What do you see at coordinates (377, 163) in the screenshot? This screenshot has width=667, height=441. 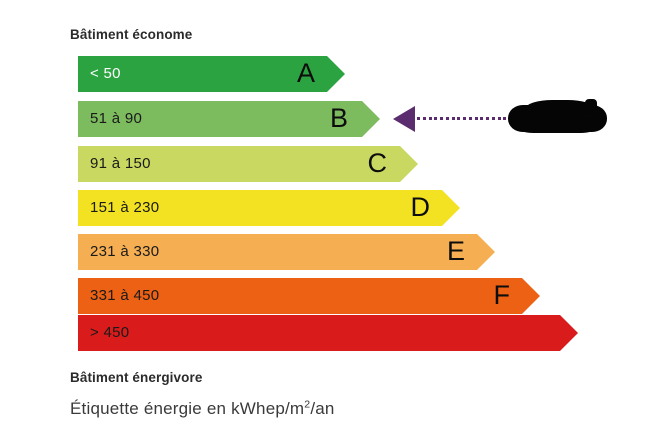 I see `band-letter-c: C` at bounding box center [377, 163].